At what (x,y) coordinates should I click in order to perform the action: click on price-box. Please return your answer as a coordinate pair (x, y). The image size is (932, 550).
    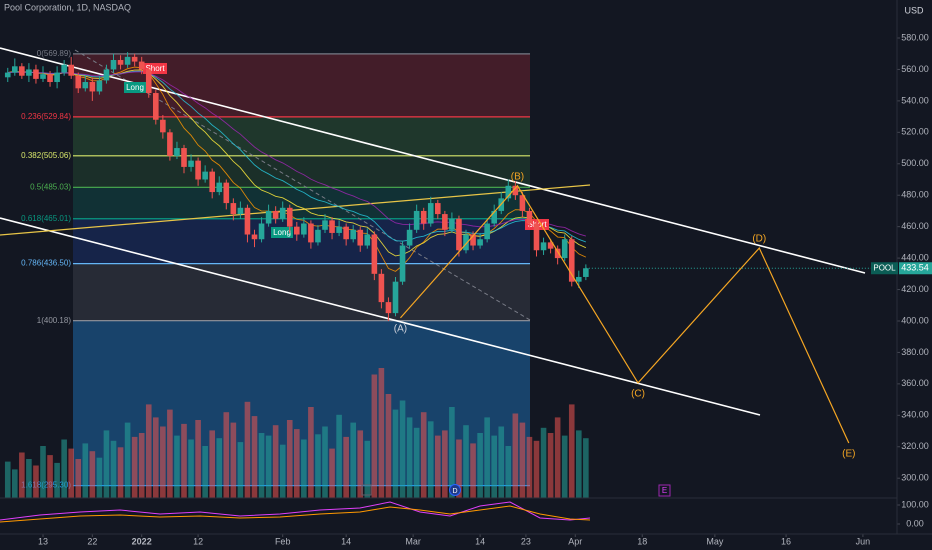
    Looking at the image, I should click on (915, 268).